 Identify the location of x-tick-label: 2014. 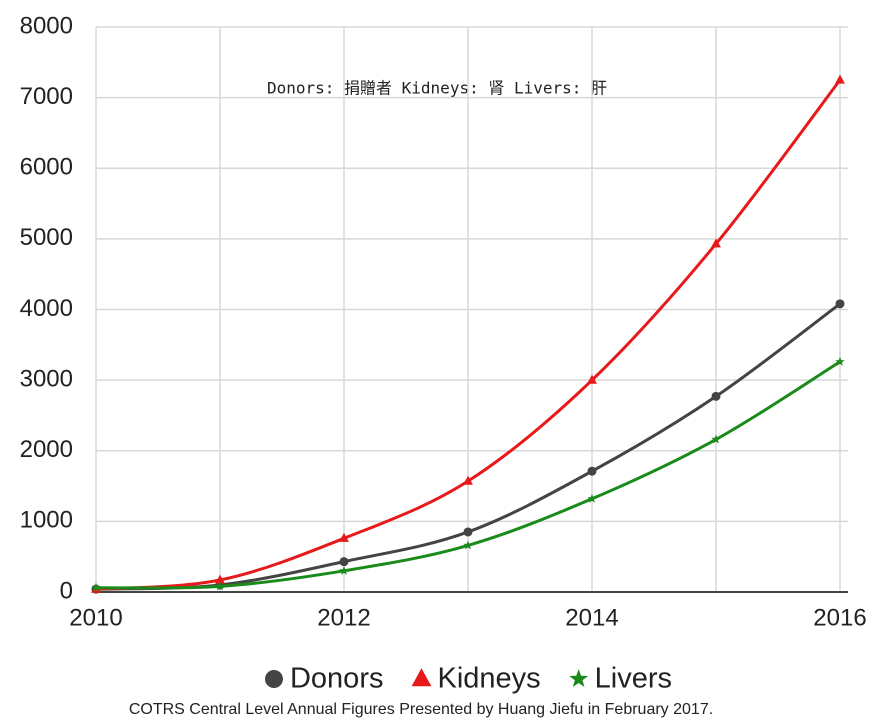
(591, 617).